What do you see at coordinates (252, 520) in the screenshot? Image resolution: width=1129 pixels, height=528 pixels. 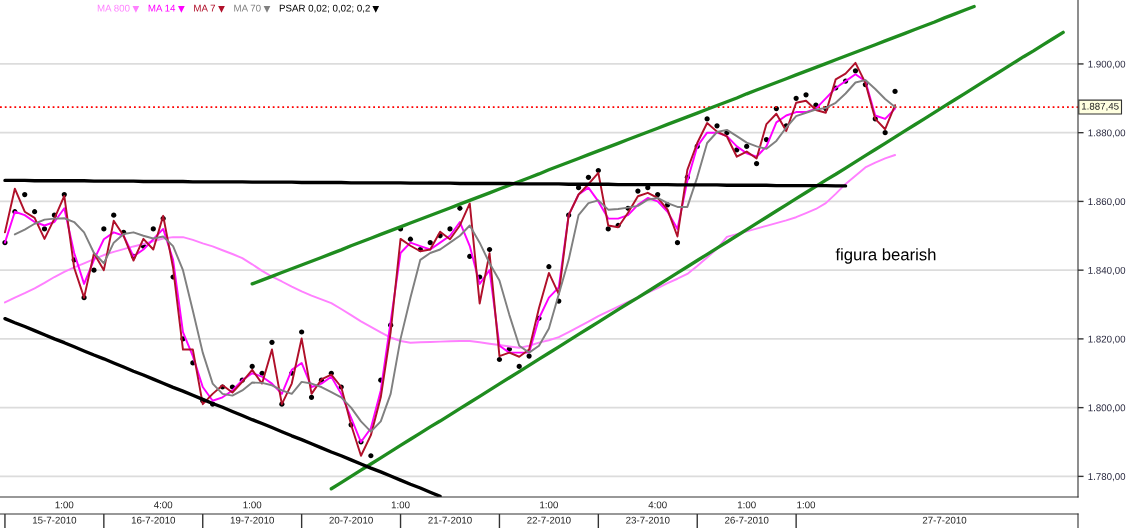 I see `category-label: 19-7-2010` at bounding box center [252, 520].